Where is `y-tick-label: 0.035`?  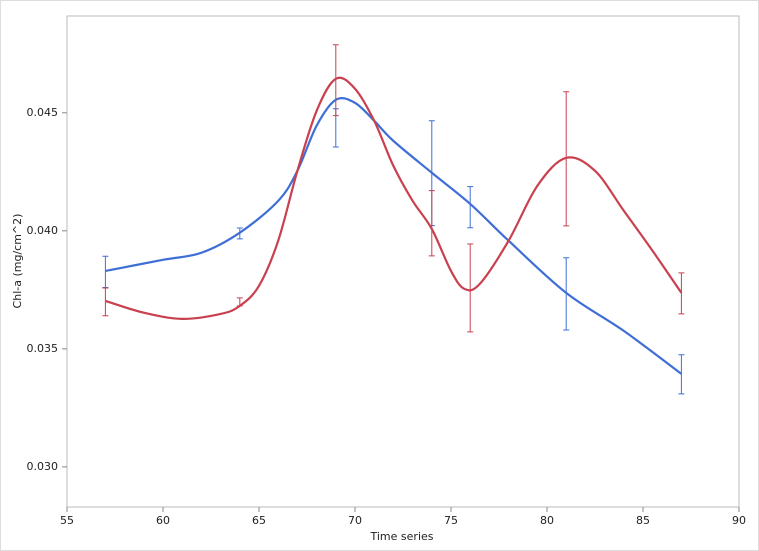
y-tick-label: 0.035 is located at coordinates (43, 348).